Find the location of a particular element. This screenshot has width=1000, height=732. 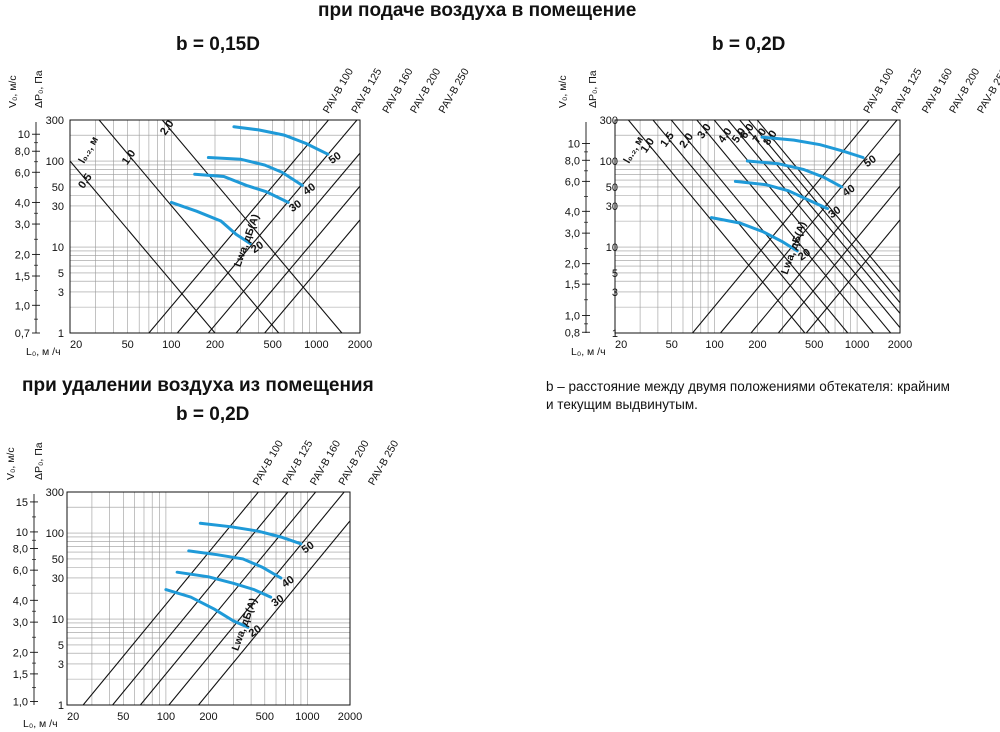

velocity-tick-label-8: 10 is located at coordinates (22, 533).